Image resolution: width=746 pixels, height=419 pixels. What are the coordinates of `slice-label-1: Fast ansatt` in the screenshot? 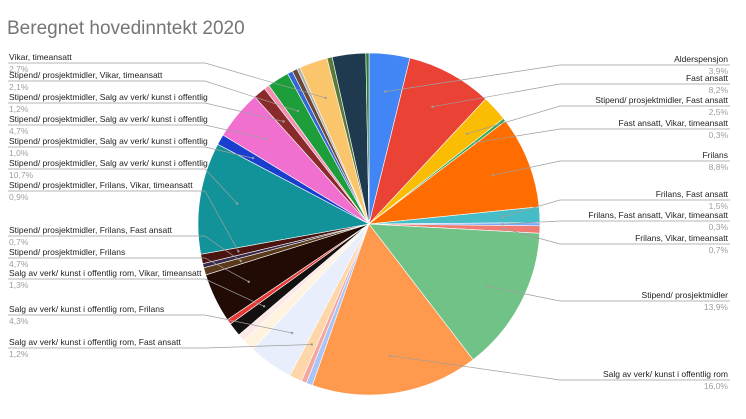 It's located at (707, 78).